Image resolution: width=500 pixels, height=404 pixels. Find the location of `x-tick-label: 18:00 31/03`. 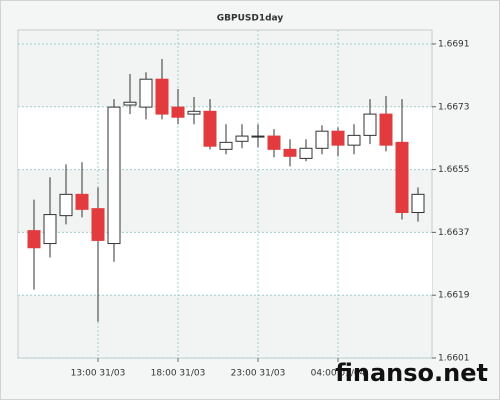

x-tick-label: 18:00 31/03 is located at coordinates (178, 374).